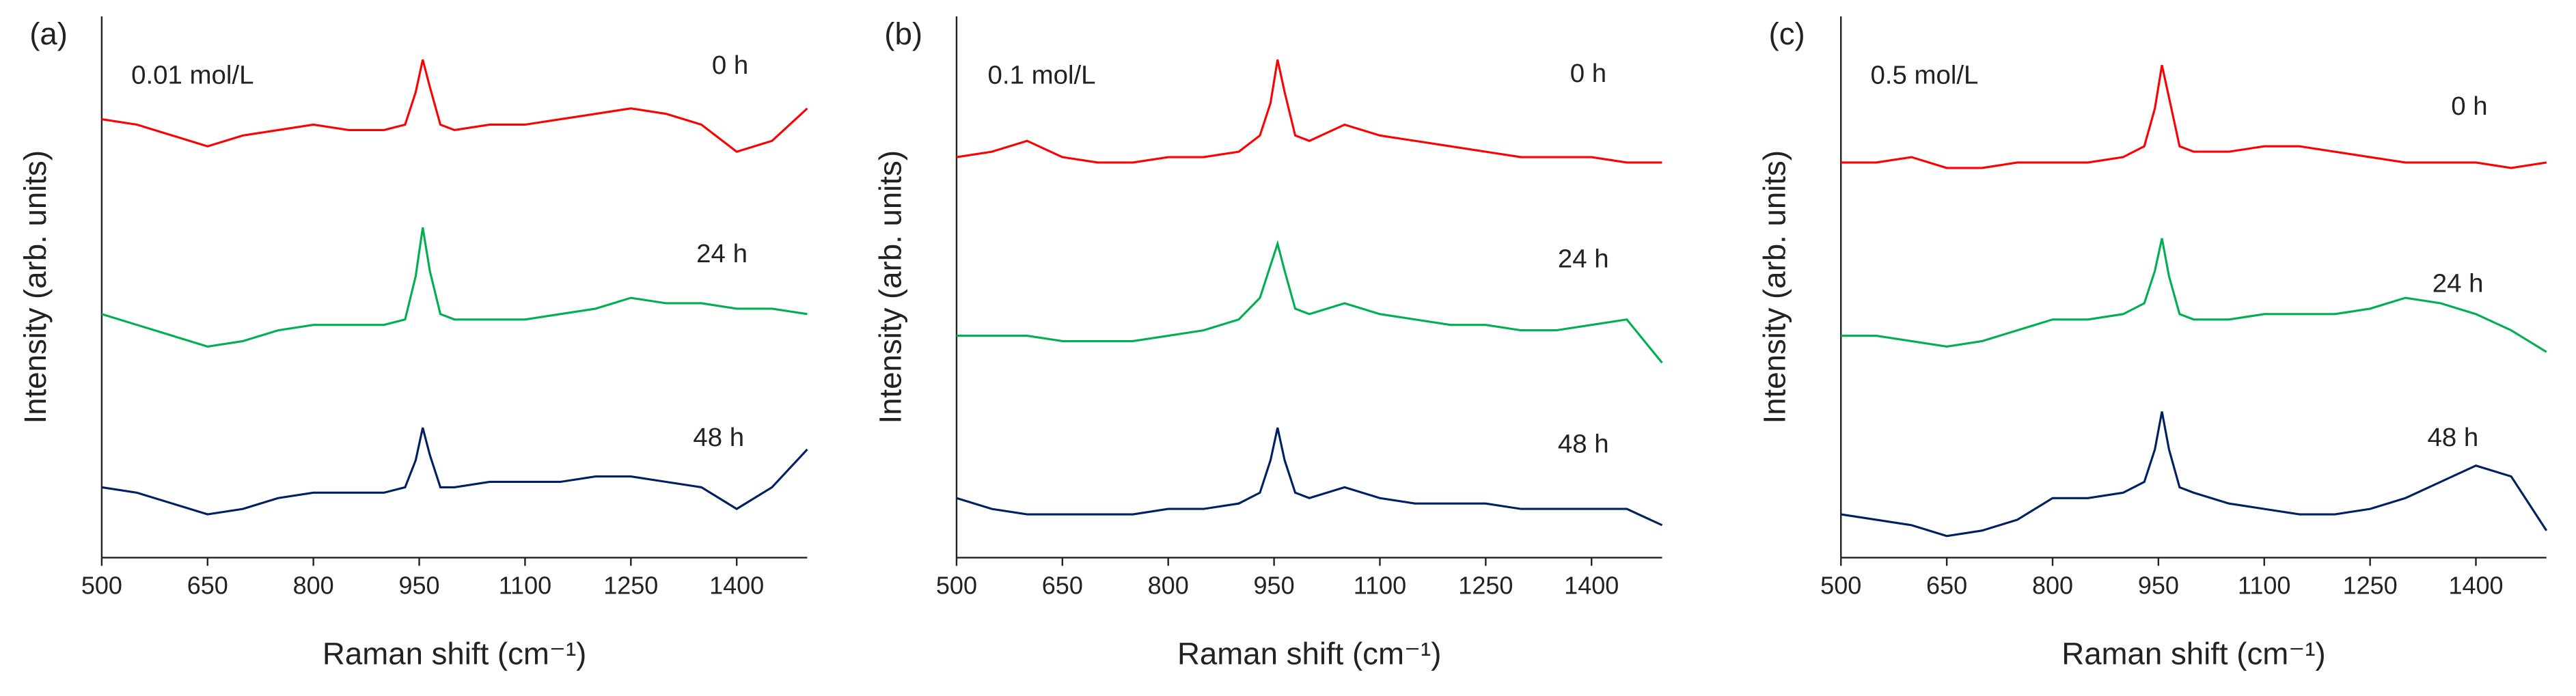 The height and width of the screenshot is (696, 2576). I want to click on panel-label: (a), so click(49, 33).